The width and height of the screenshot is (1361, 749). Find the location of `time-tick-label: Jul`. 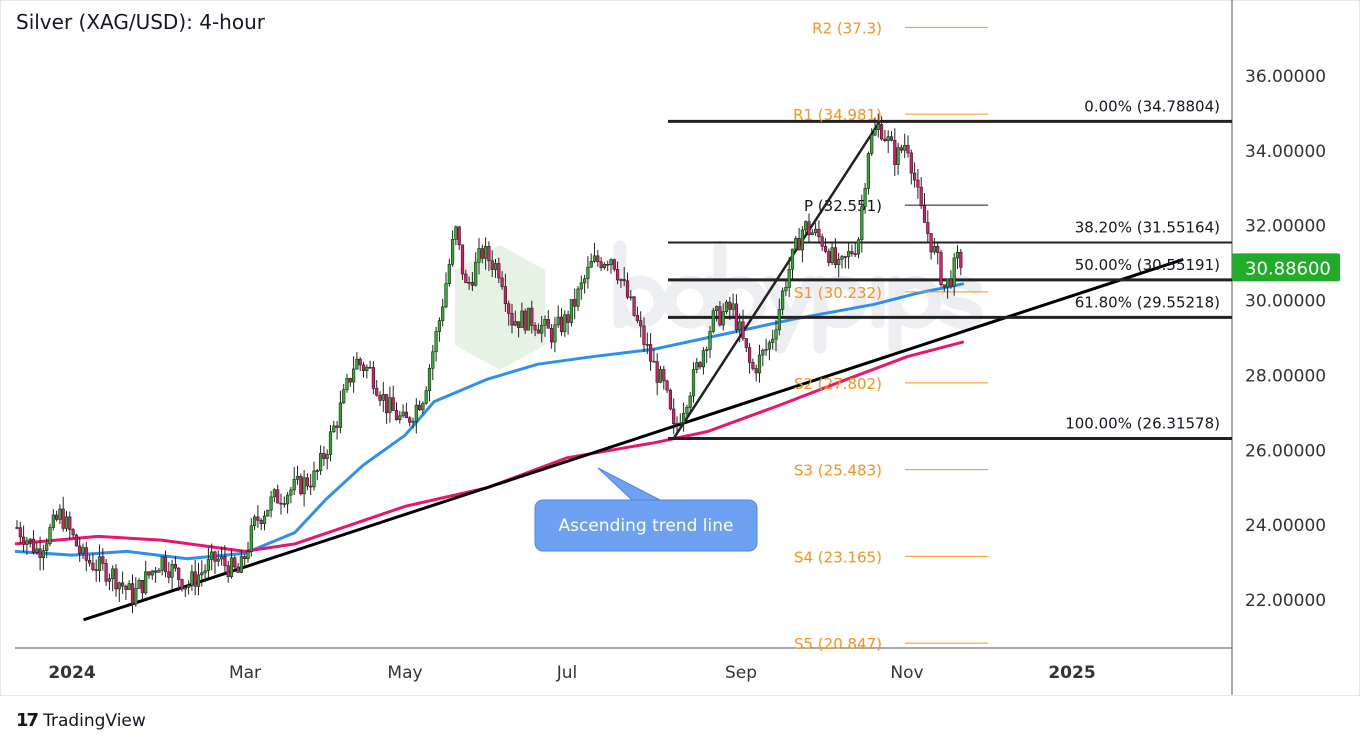

time-tick-label: Jul is located at coordinates (567, 673).